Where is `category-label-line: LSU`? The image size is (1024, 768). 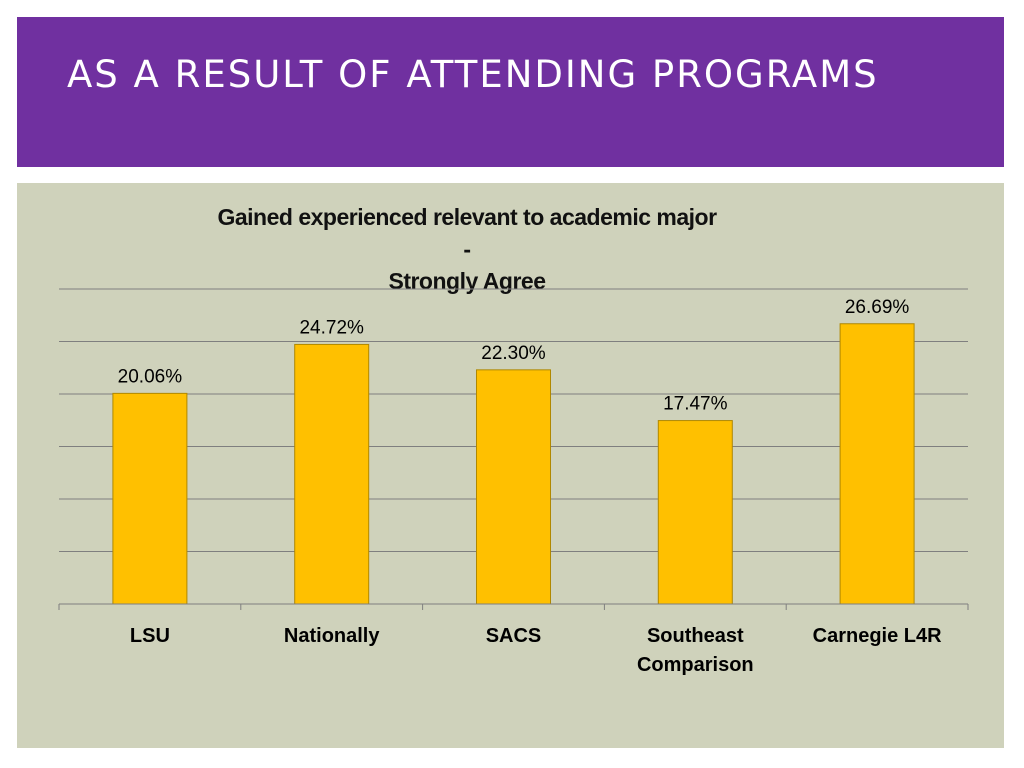 category-label-line: LSU is located at coordinates (150, 636).